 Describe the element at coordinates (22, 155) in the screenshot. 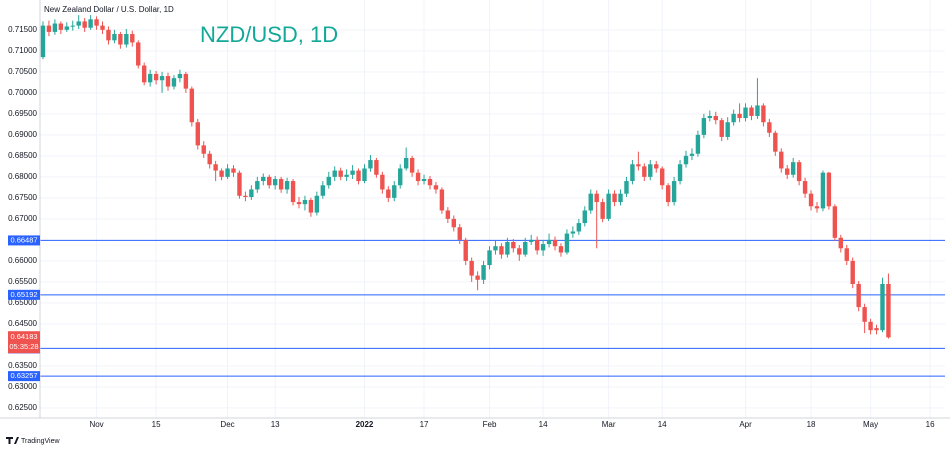

I see `y-tick-label: 0.68500` at that location.